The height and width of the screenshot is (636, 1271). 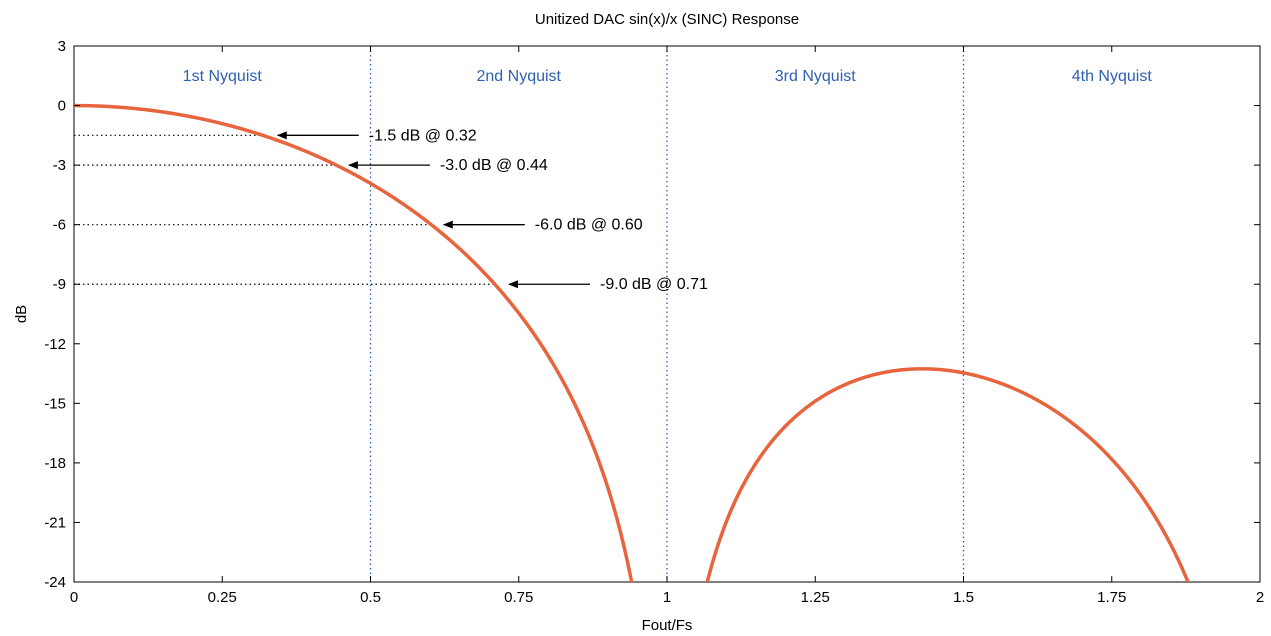 What do you see at coordinates (55, 463) in the screenshot?
I see `y-tick-label: -18` at bounding box center [55, 463].